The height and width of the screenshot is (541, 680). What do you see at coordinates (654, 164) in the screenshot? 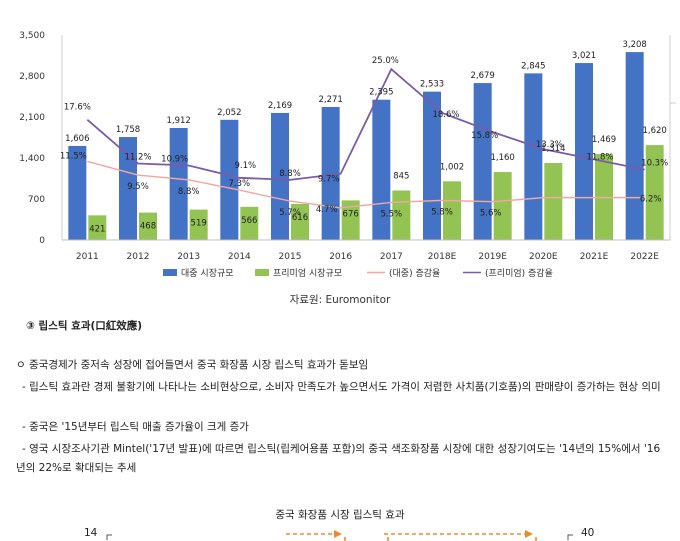
I see `growth-rate-label: 10.3%` at bounding box center [654, 164].